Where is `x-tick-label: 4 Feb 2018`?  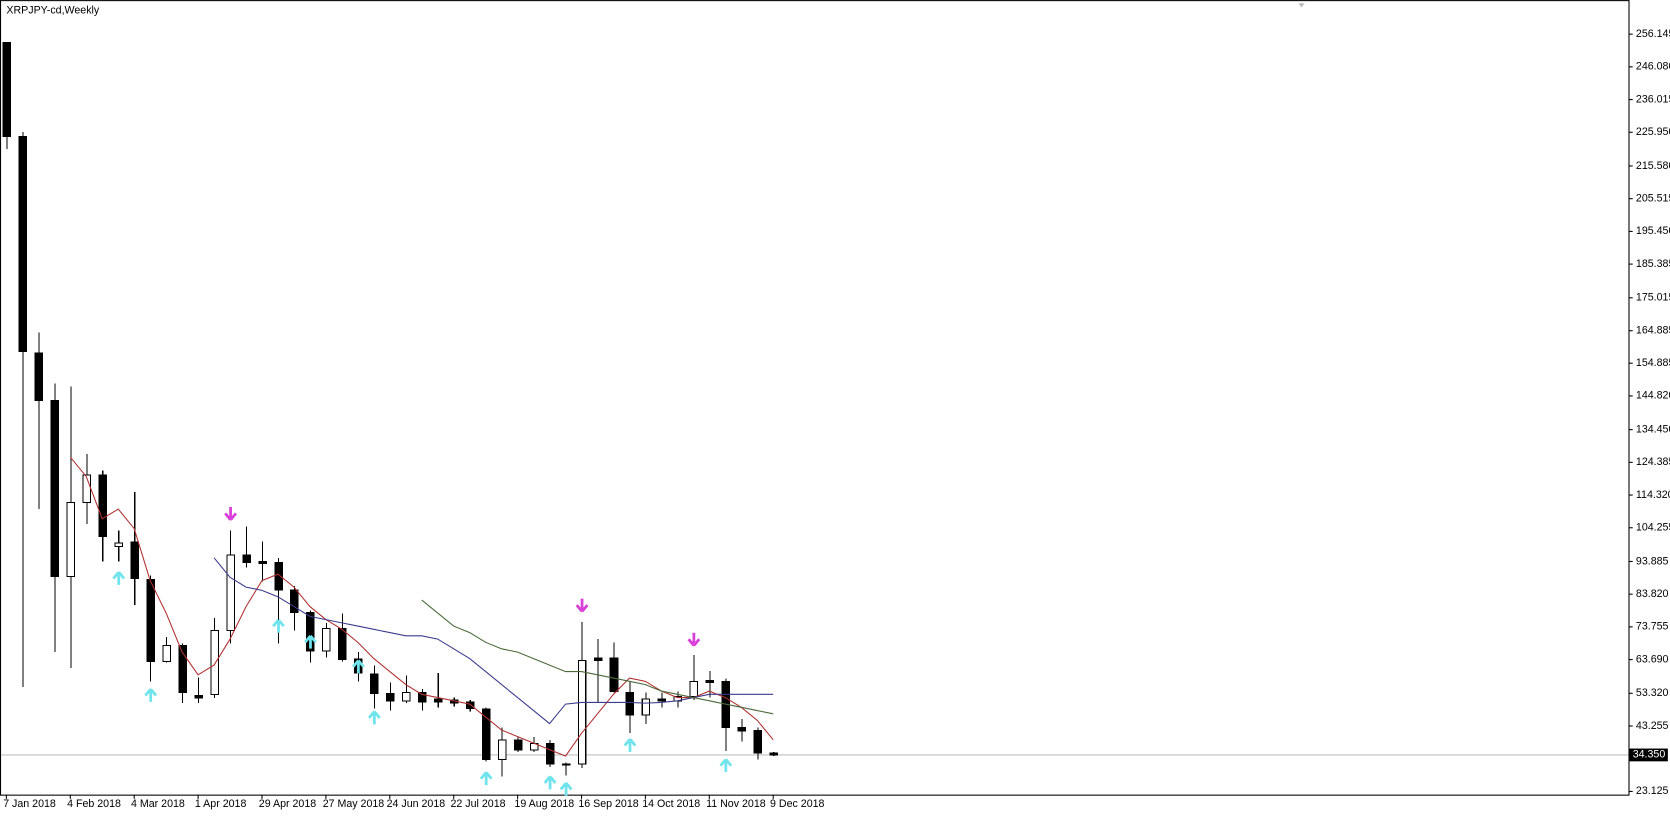 x-tick-label: 4 Feb 2018 is located at coordinates (94, 804).